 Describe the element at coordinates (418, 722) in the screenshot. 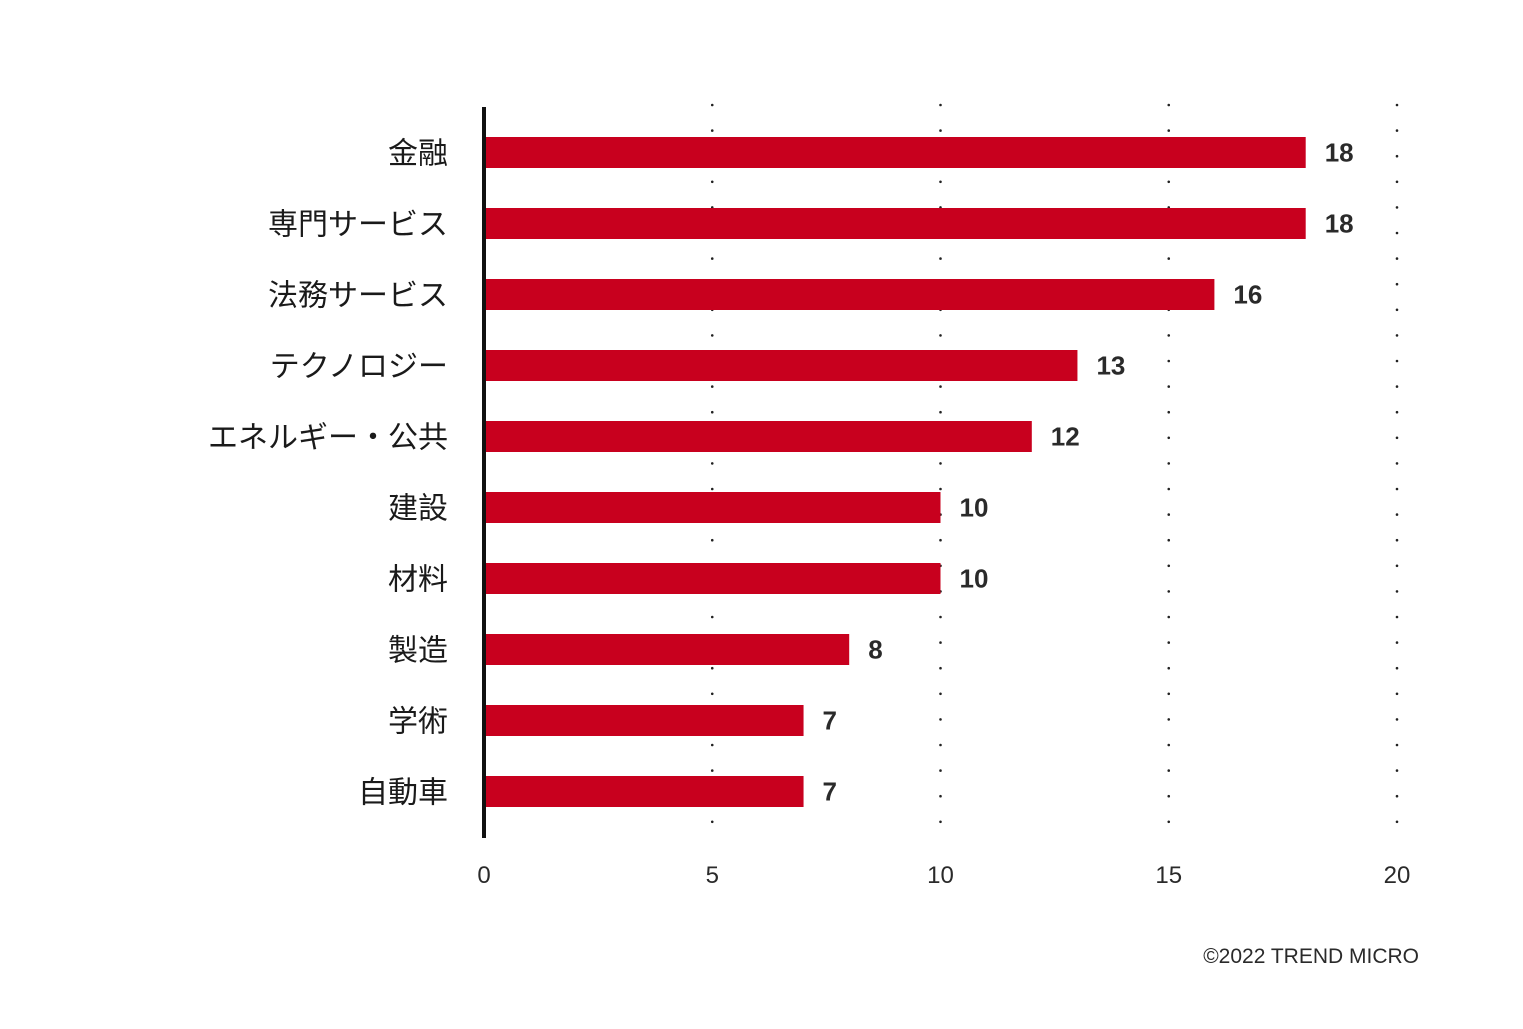

I see `category-label: 学術` at that location.